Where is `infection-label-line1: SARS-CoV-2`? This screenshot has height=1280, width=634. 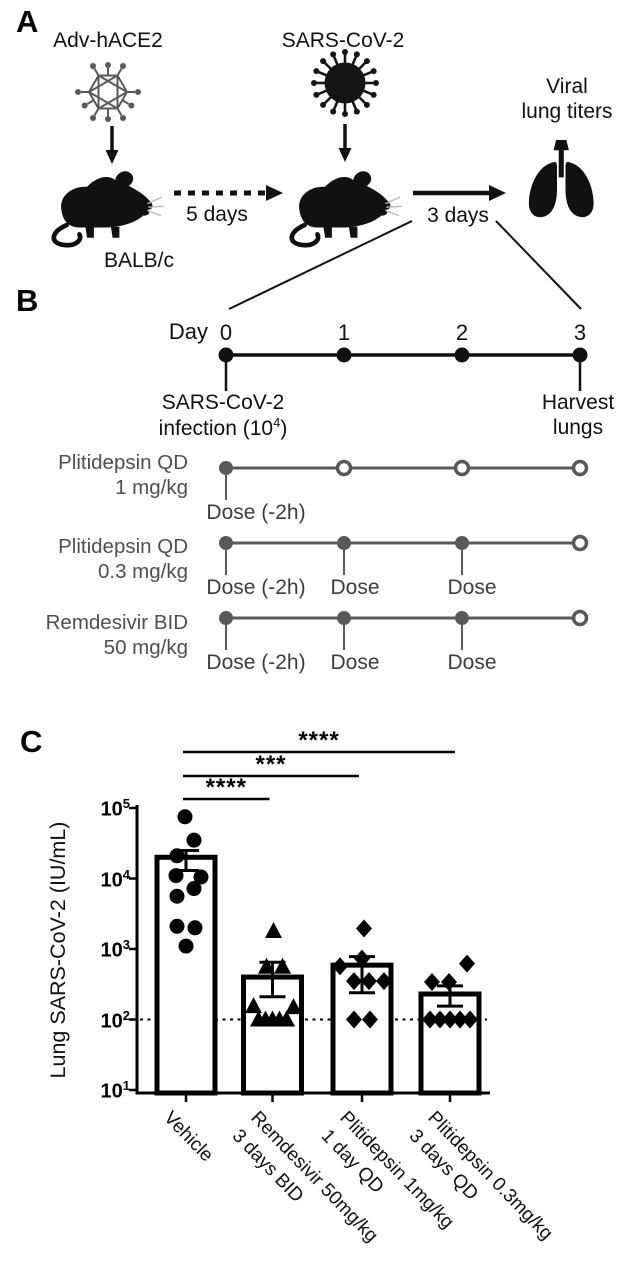 infection-label-line1: SARS-CoV-2 is located at coordinates (223, 402).